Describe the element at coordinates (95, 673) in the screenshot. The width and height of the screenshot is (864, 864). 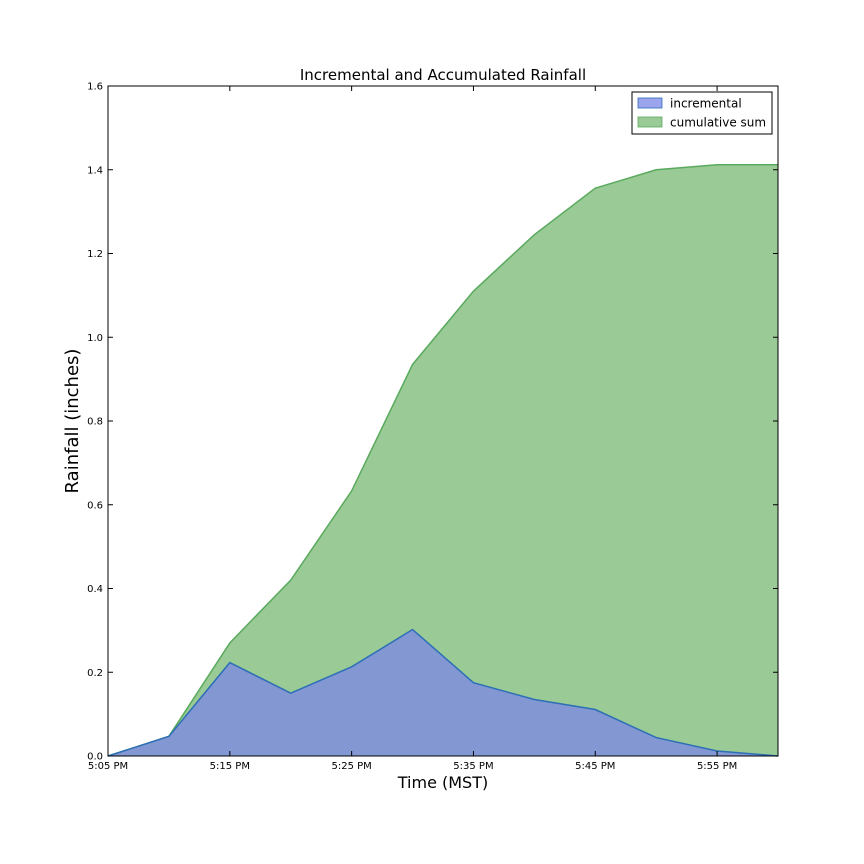
I see `y-tick-label: 0.2` at that location.